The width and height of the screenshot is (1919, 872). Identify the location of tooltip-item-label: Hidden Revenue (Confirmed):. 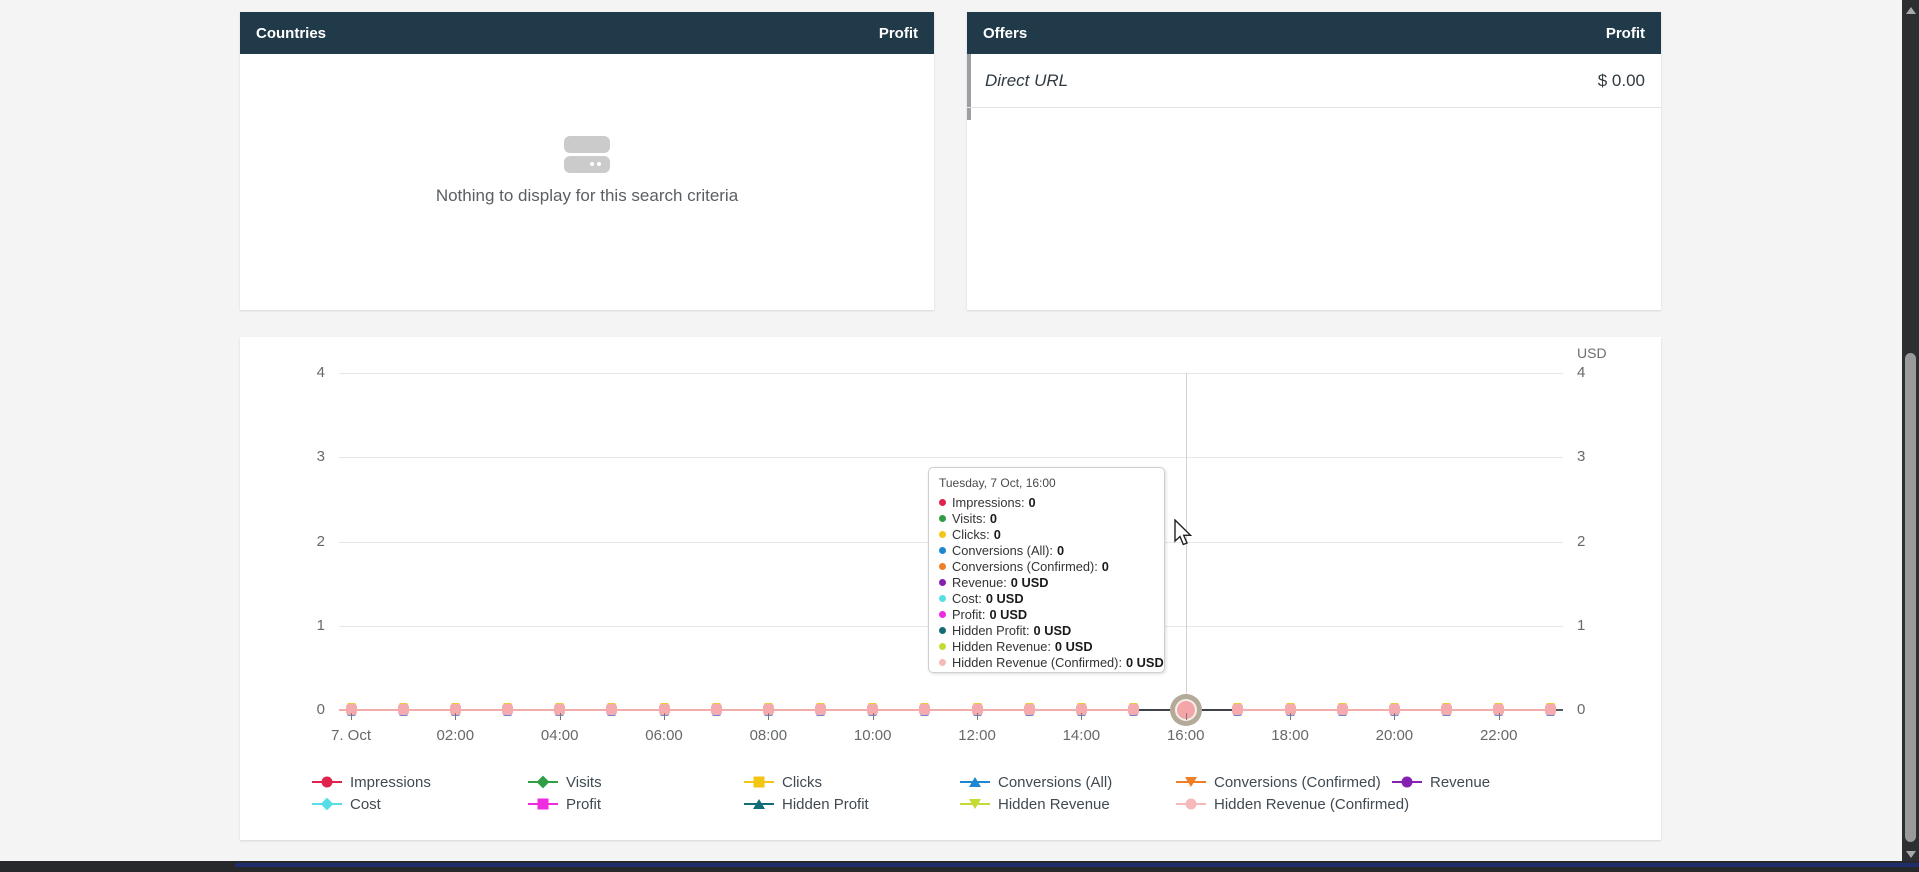
(1037, 663).